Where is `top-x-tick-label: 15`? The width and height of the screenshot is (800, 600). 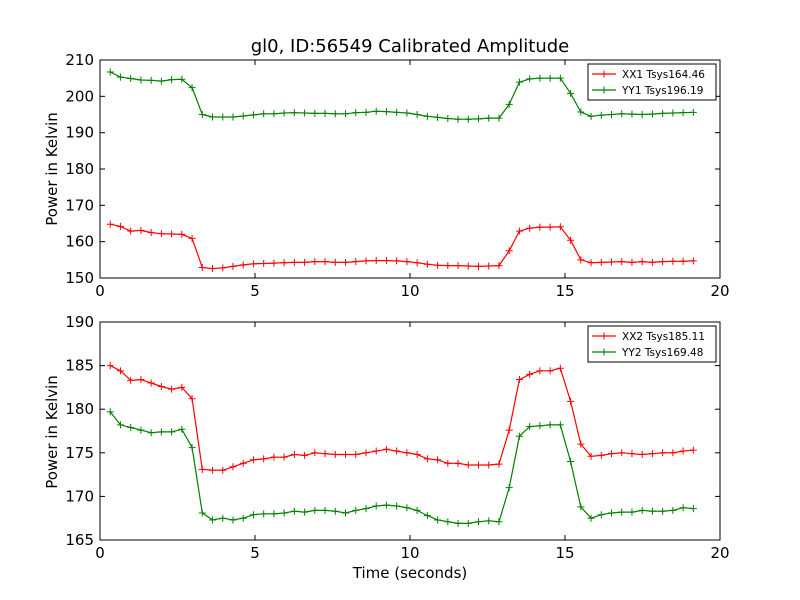 top-x-tick-label: 15 is located at coordinates (564, 291).